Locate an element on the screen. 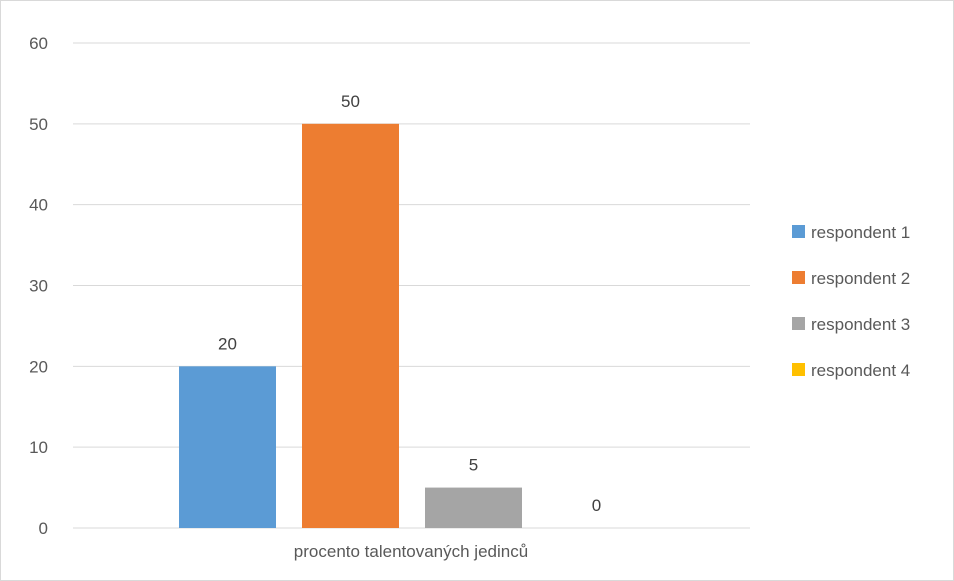 The width and height of the screenshot is (954, 581). data-label: 5 is located at coordinates (473, 465).